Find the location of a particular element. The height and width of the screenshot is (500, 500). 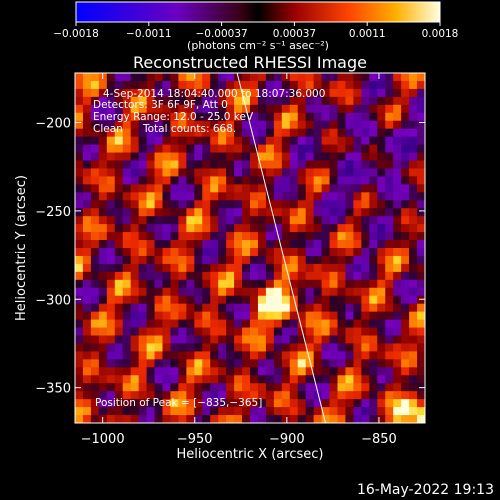

annotation-total-counts: Total counts: 668. is located at coordinates (189, 129).